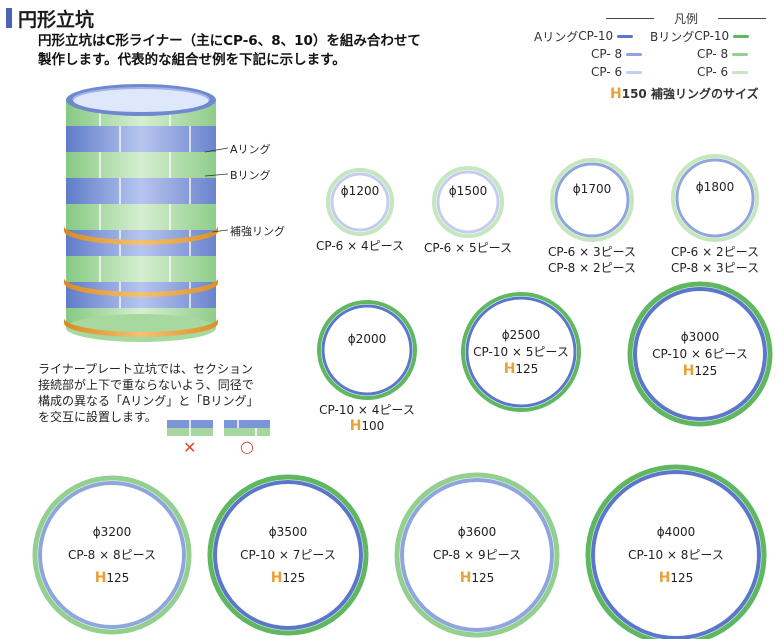  I want to click on ring-composition-line: CP-8 × 3ピース, so click(715, 268).